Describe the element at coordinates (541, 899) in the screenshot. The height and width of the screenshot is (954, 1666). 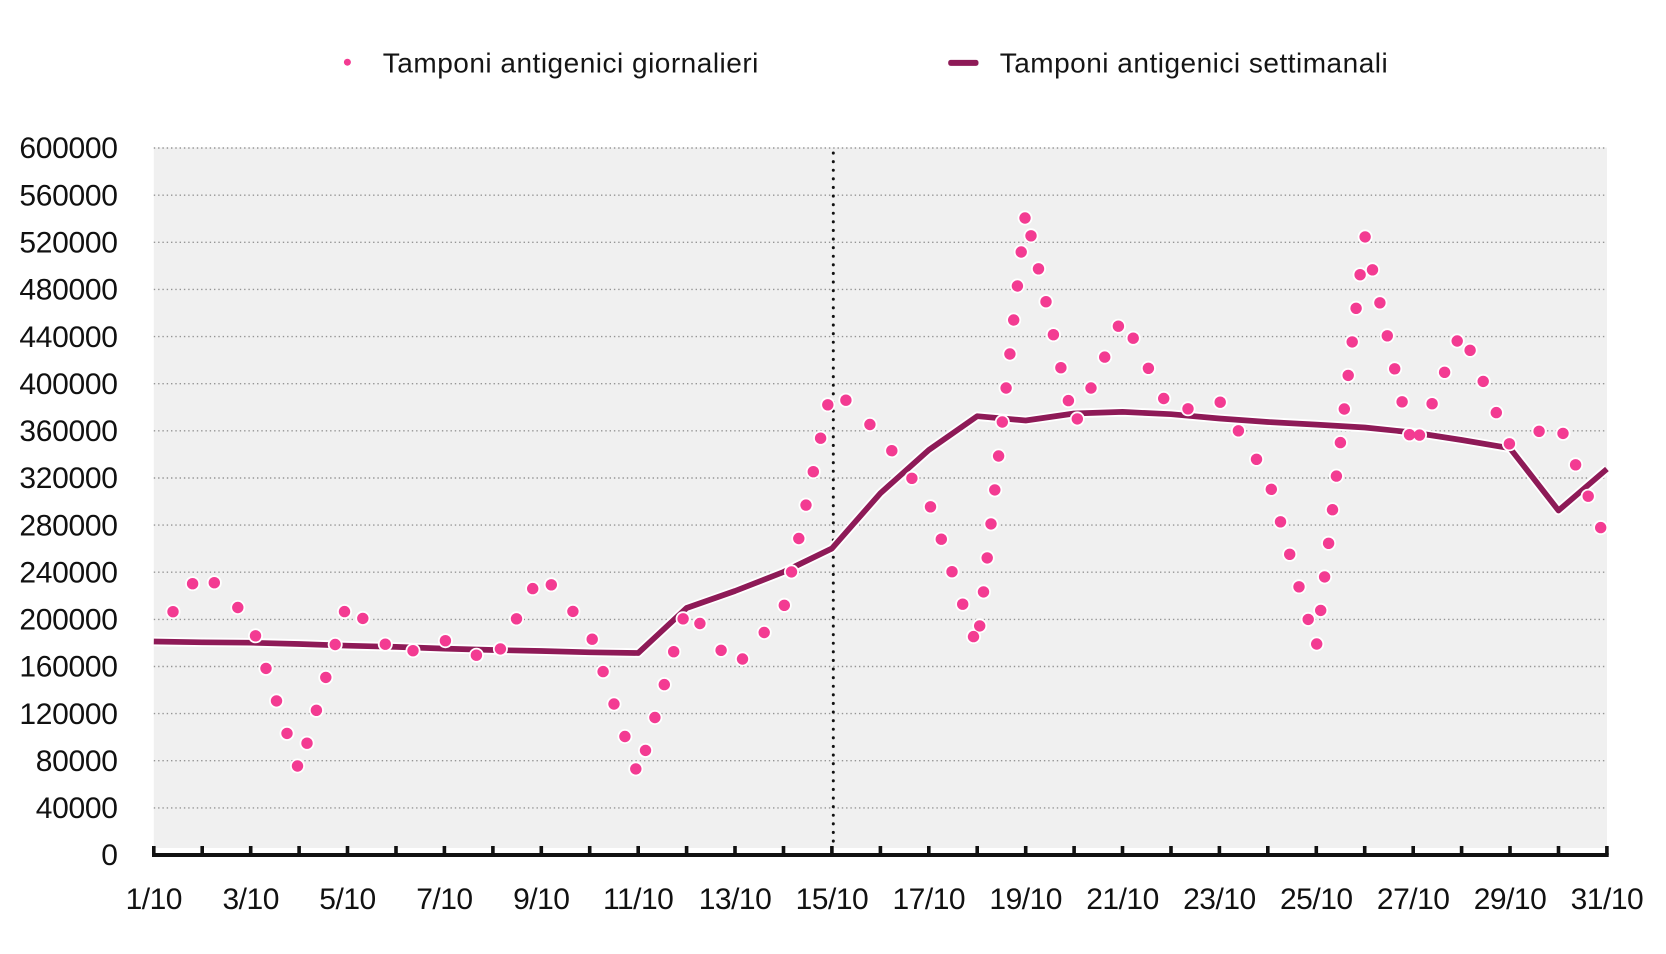
I see `svg-text: 9/10` at that location.